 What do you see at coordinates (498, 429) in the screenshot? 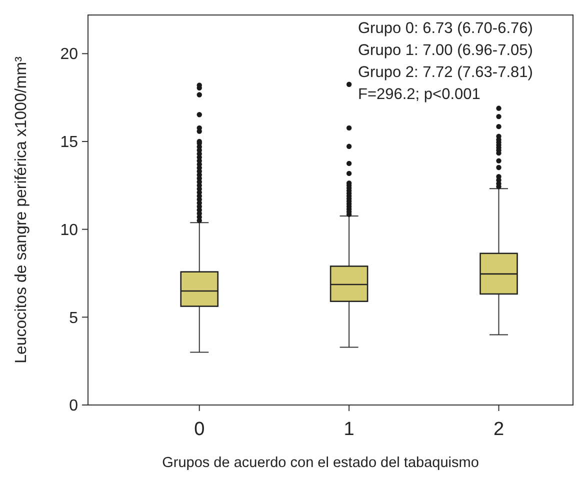
I see `x-tick-label: 2` at bounding box center [498, 429].